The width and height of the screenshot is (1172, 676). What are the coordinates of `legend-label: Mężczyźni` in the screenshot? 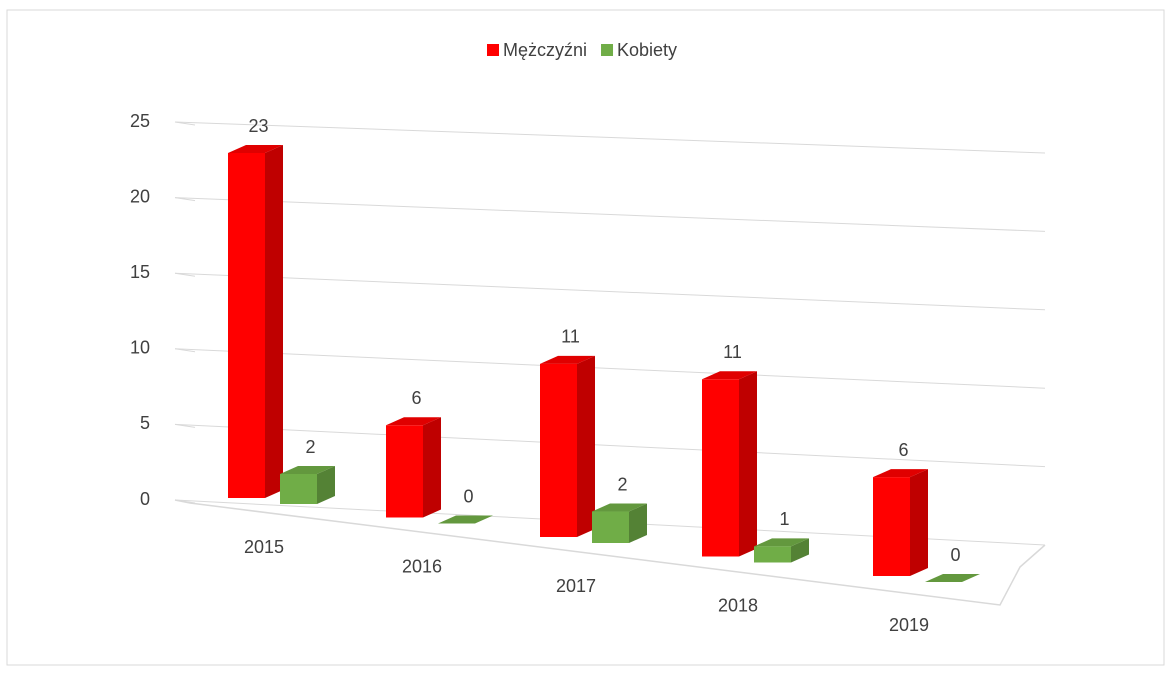 It's located at (545, 50).